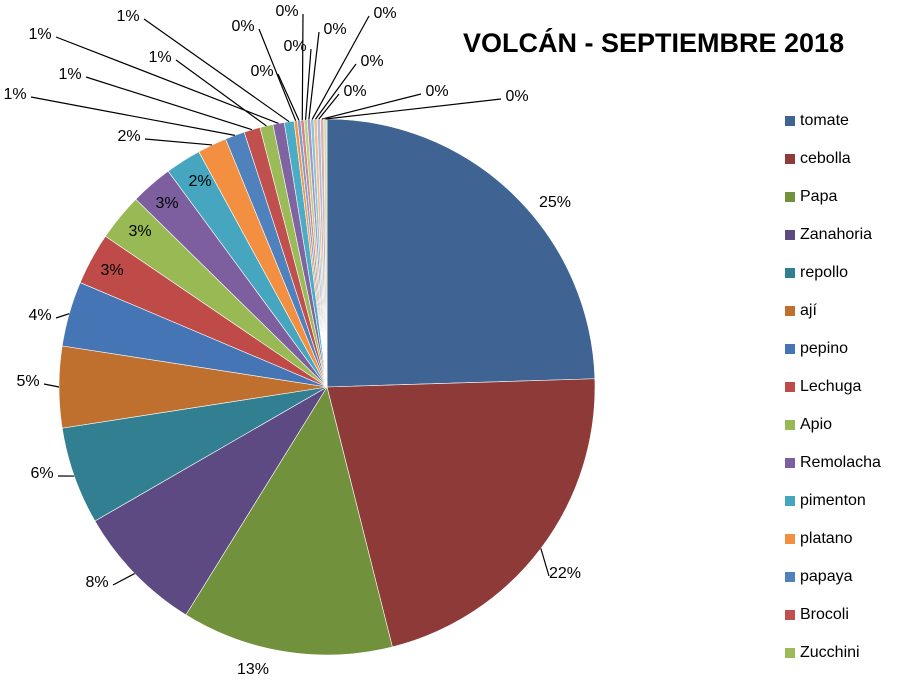 The height and width of the screenshot is (687, 901). What do you see at coordinates (840, 462) in the screenshot?
I see `legend-label: Remolacha` at bounding box center [840, 462].